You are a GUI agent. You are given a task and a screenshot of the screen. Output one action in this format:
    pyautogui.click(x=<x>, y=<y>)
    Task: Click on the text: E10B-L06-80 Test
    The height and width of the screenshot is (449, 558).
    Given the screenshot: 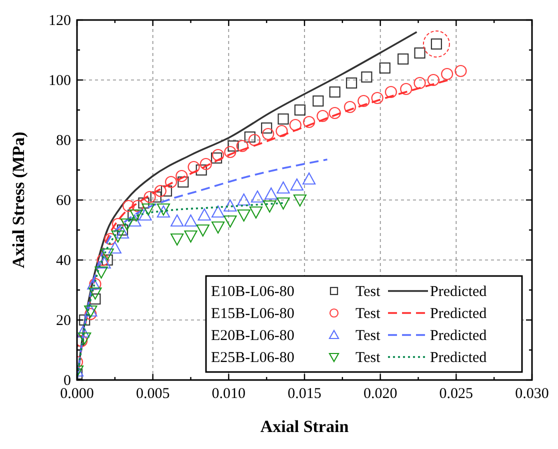 What is the action you would take?
    pyautogui.click(x=295, y=292)
    